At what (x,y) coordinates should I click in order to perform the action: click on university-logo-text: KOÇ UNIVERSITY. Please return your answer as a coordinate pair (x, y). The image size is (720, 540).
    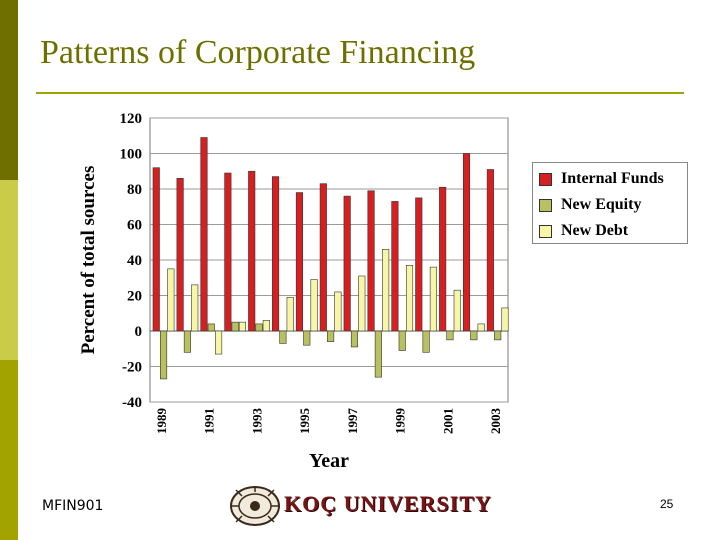
    Looking at the image, I should click on (388, 503).